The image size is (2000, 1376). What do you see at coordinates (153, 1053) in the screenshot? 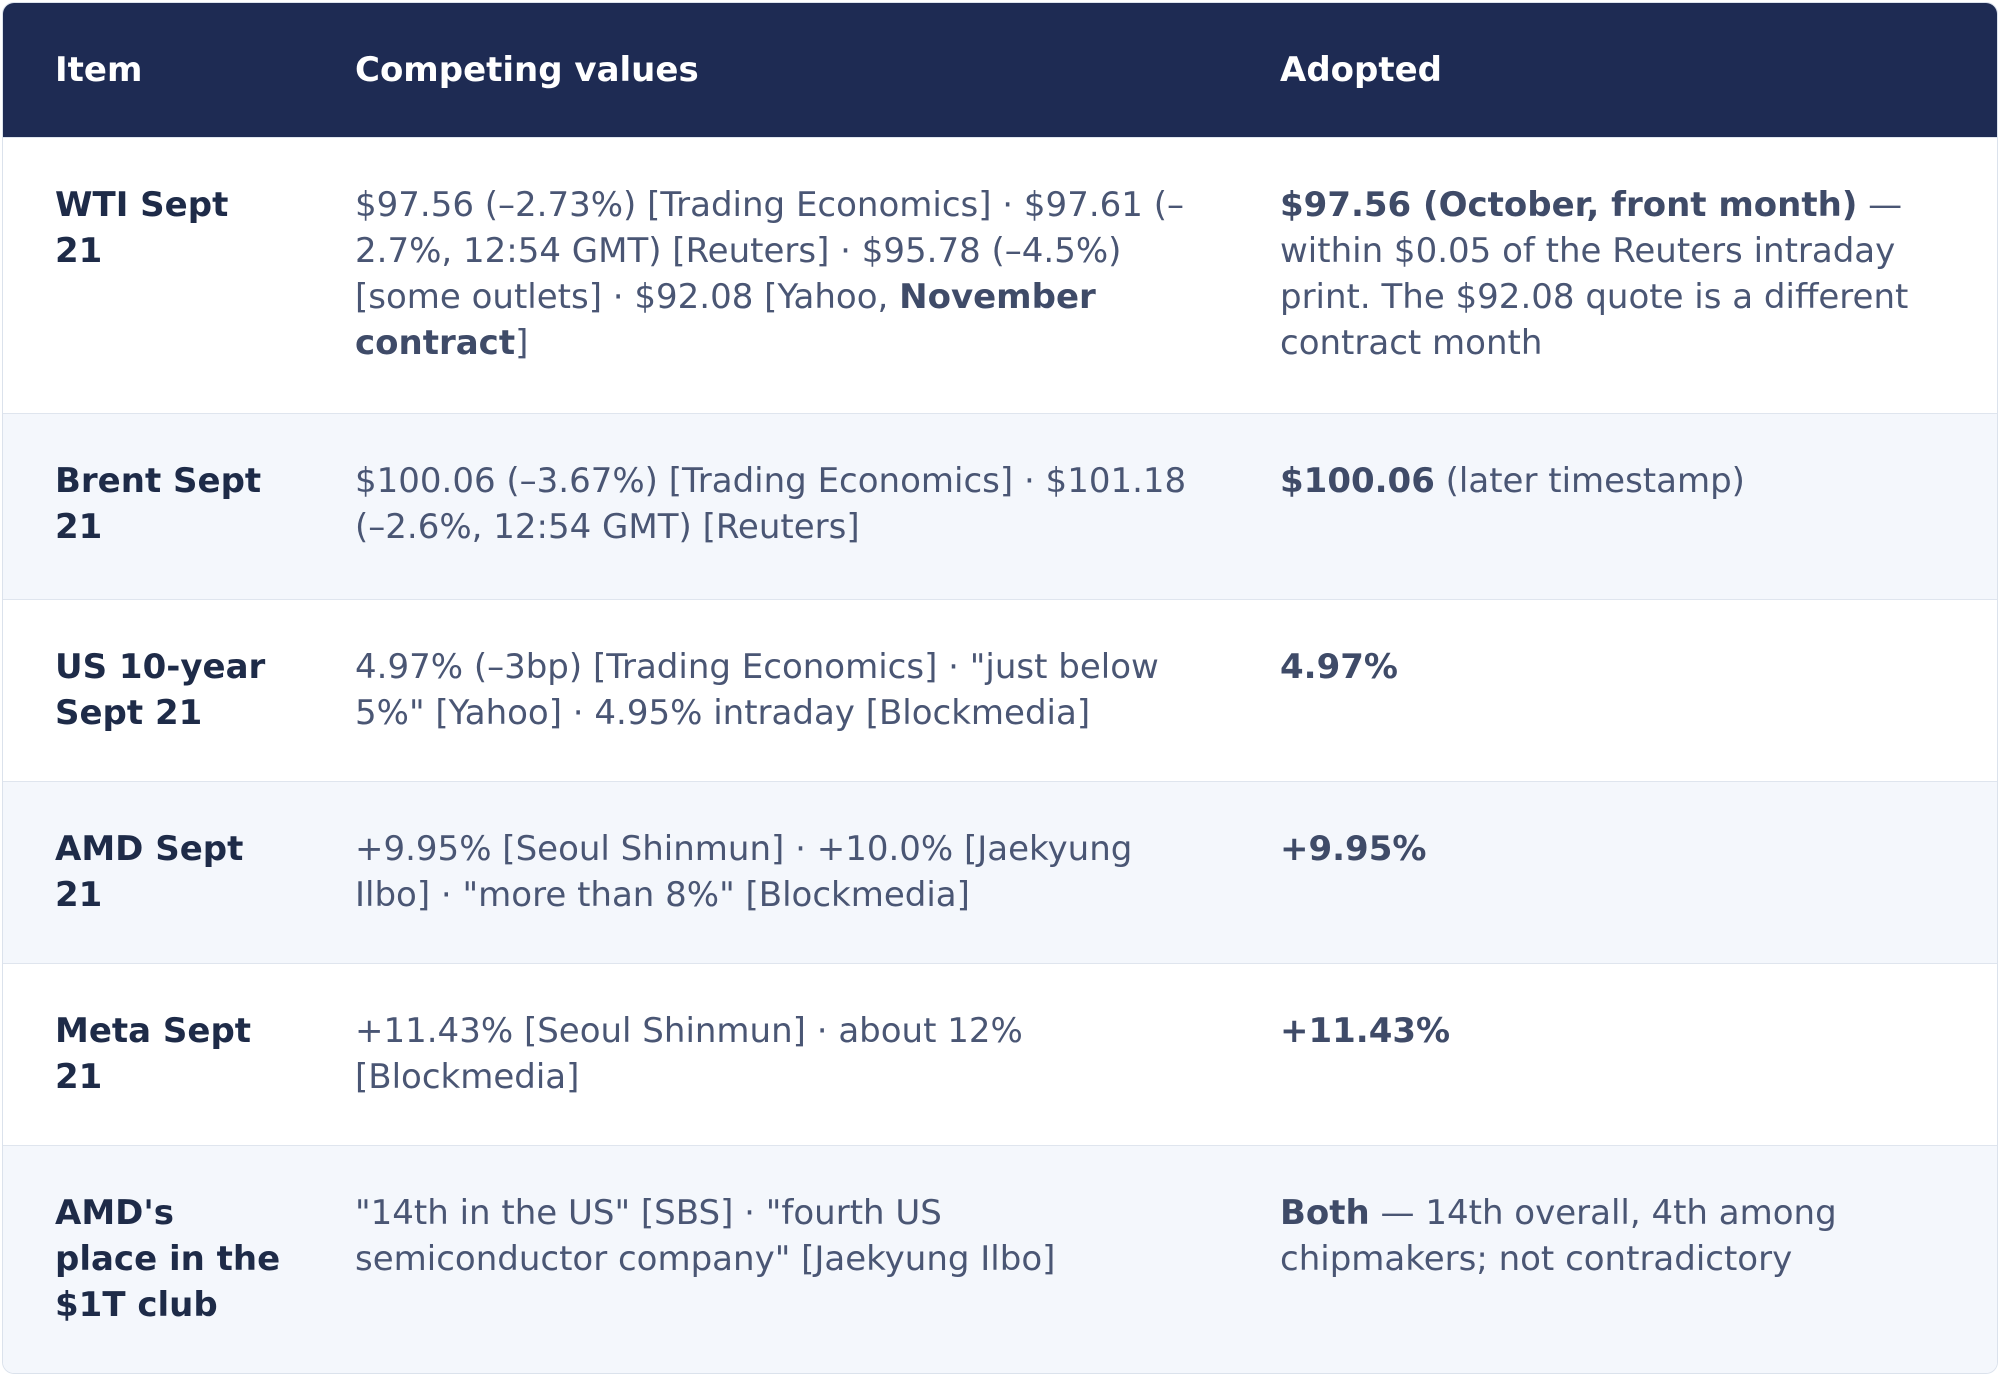
I see `item-cell: Meta Sept 21` at bounding box center [153, 1053].